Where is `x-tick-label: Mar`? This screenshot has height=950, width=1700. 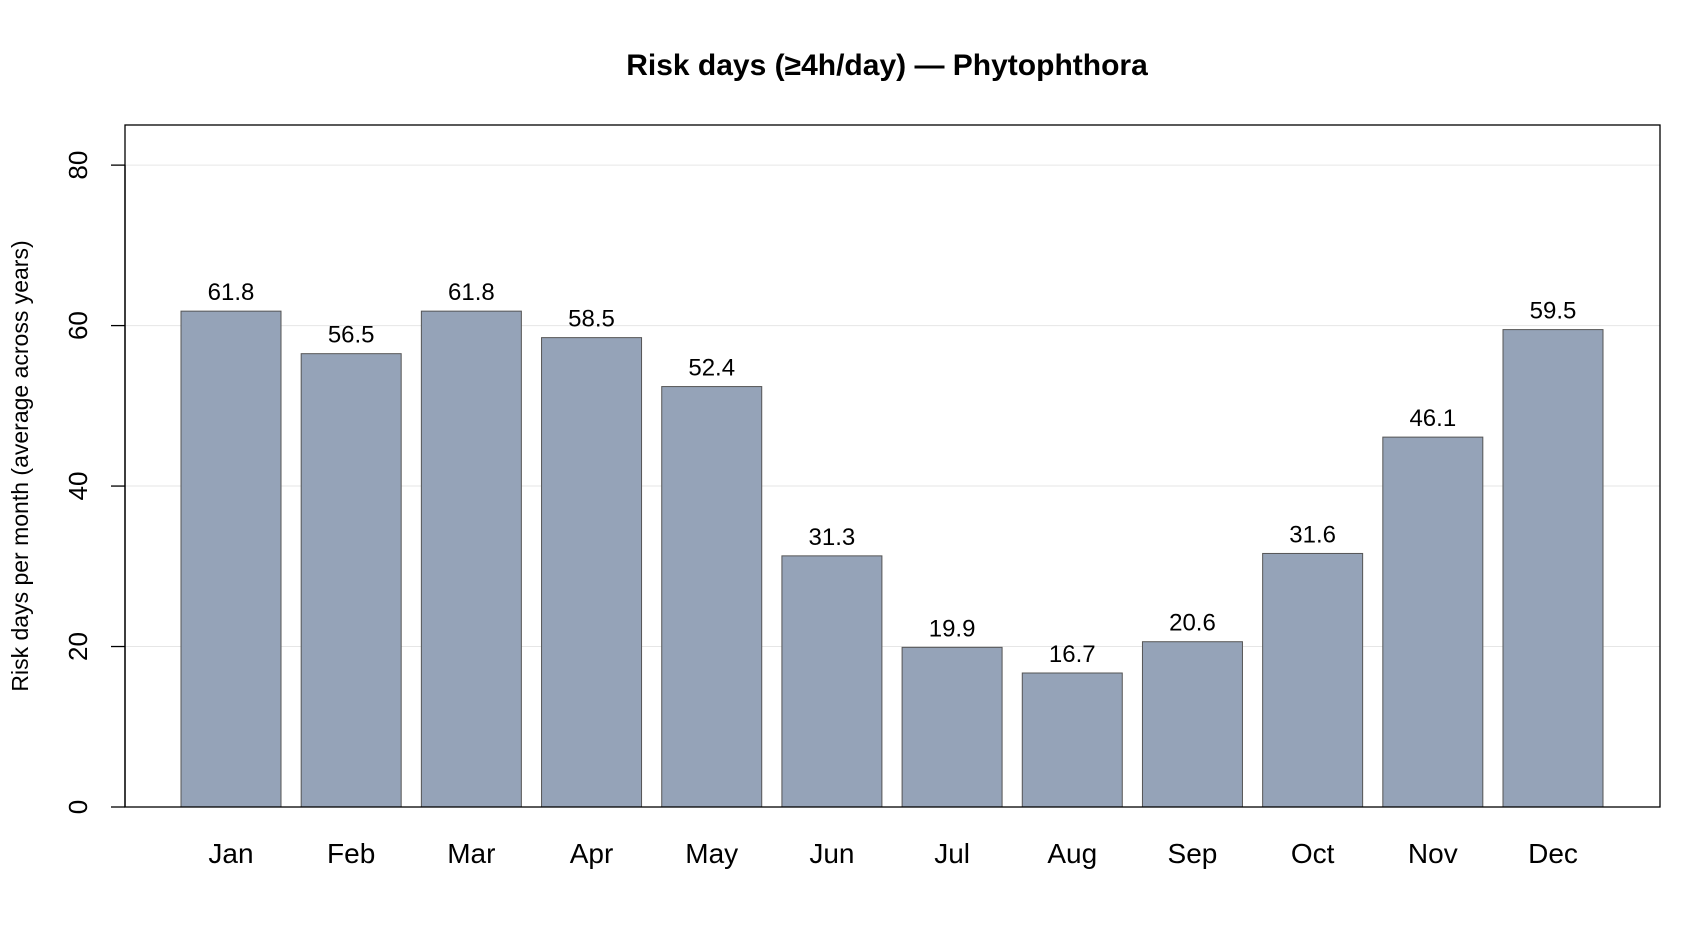 x-tick-label: Mar is located at coordinates (471, 853).